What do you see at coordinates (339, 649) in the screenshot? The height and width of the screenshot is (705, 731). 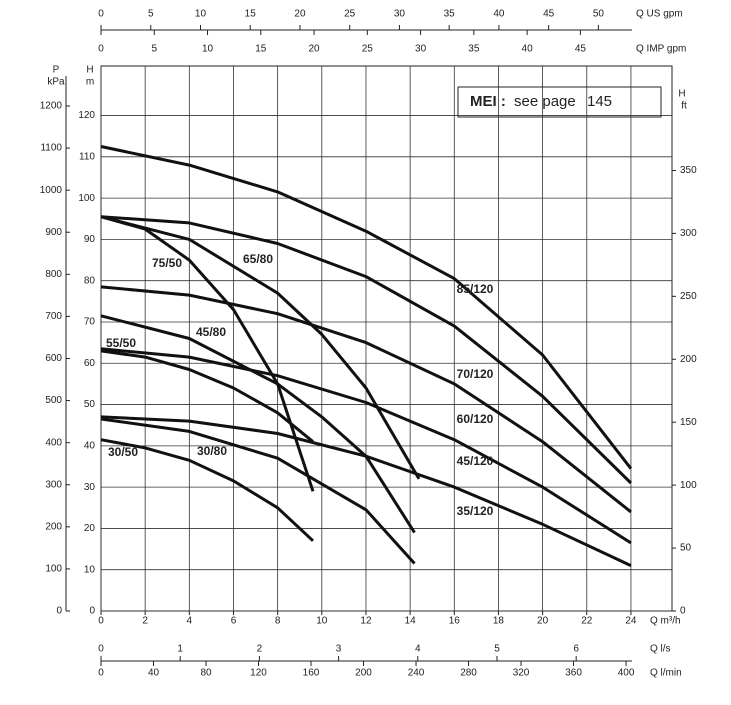 I see `secondary-tick-label: 3` at bounding box center [339, 649].